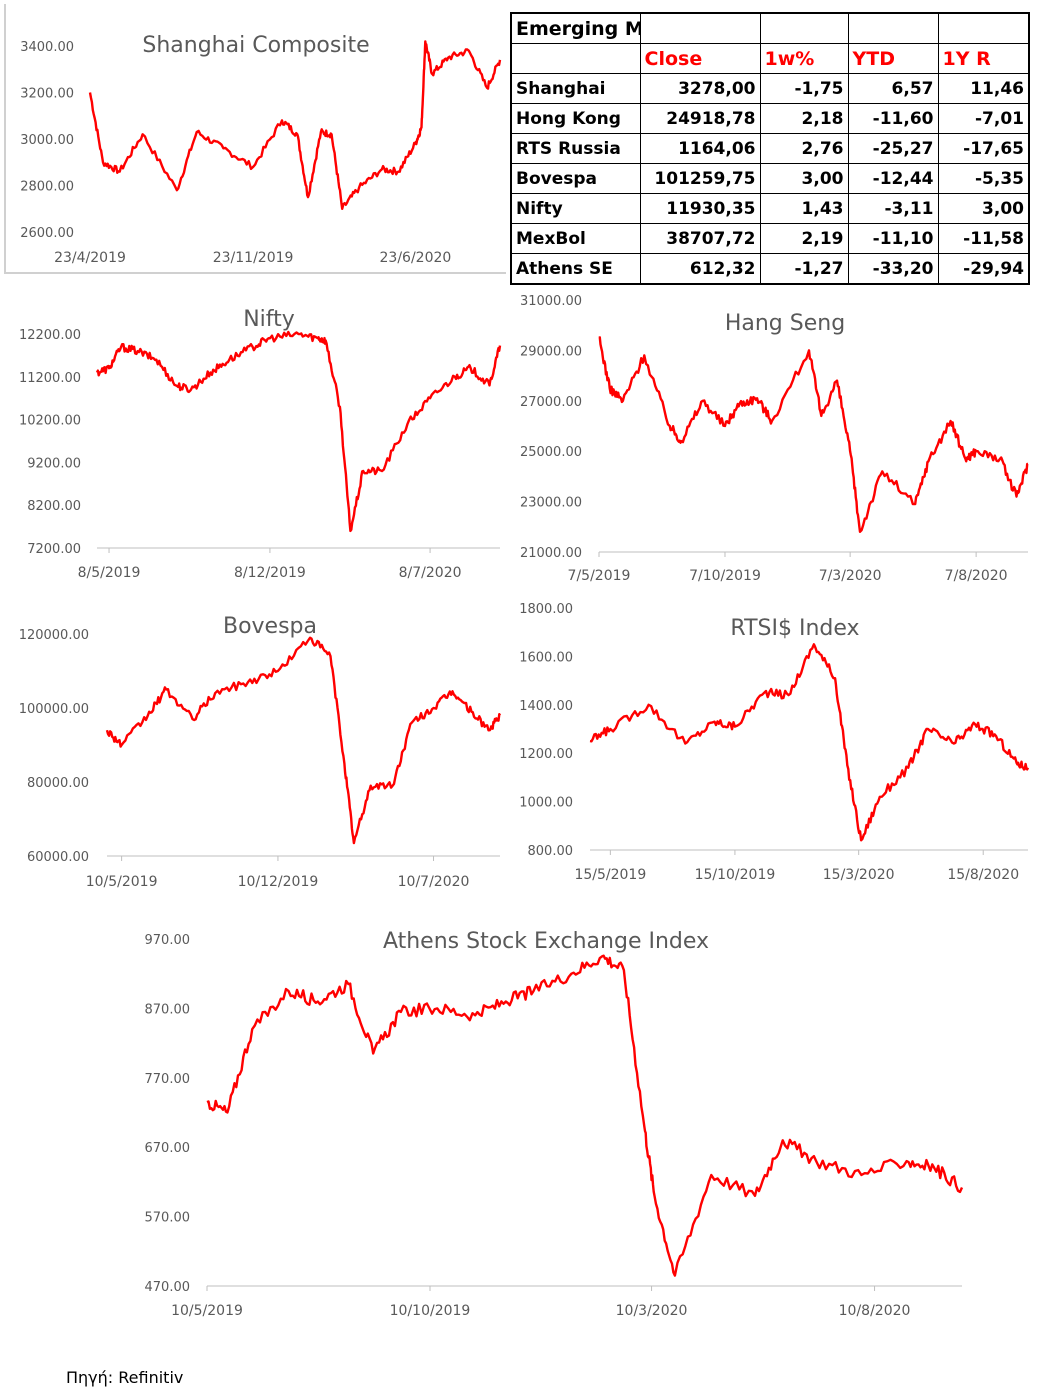 This screenshot has height=1396, width=1043. I want to click on cell-close: 3278,00, so click(700, 88).